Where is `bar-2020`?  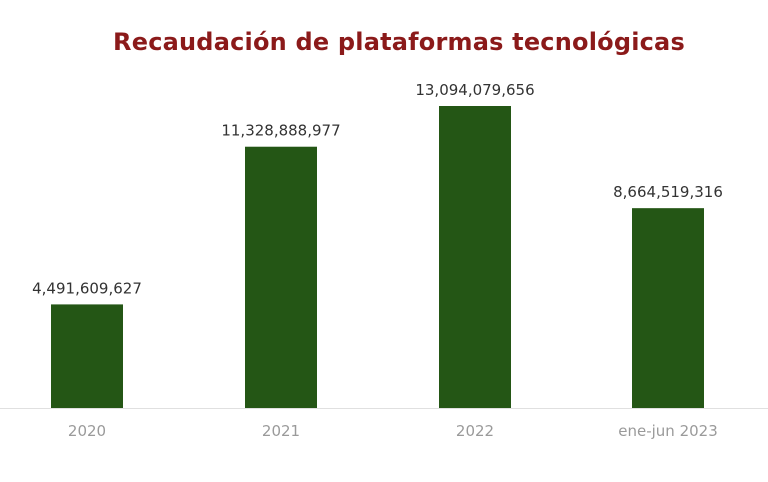
bar-2020 is located at coordinates (87, 356).